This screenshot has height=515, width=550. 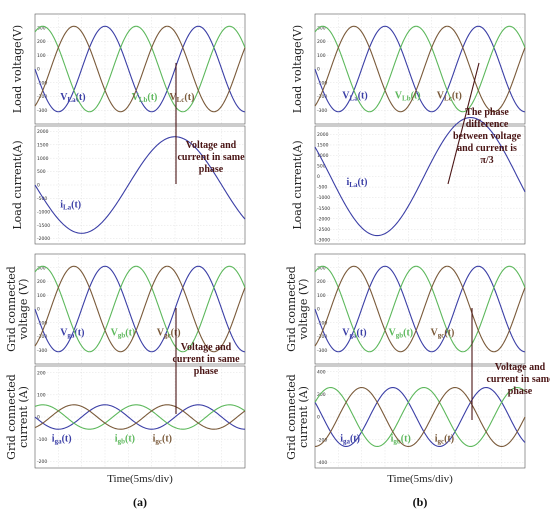 I want to click on y-axis-label: Load current(A), so click(x=297, y=184).